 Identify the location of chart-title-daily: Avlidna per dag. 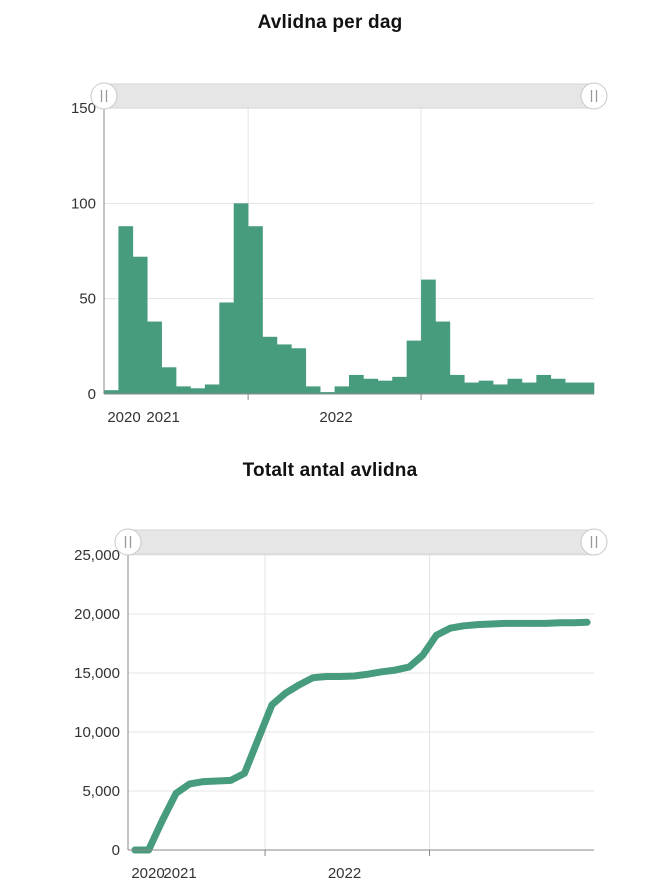
(330, 22).